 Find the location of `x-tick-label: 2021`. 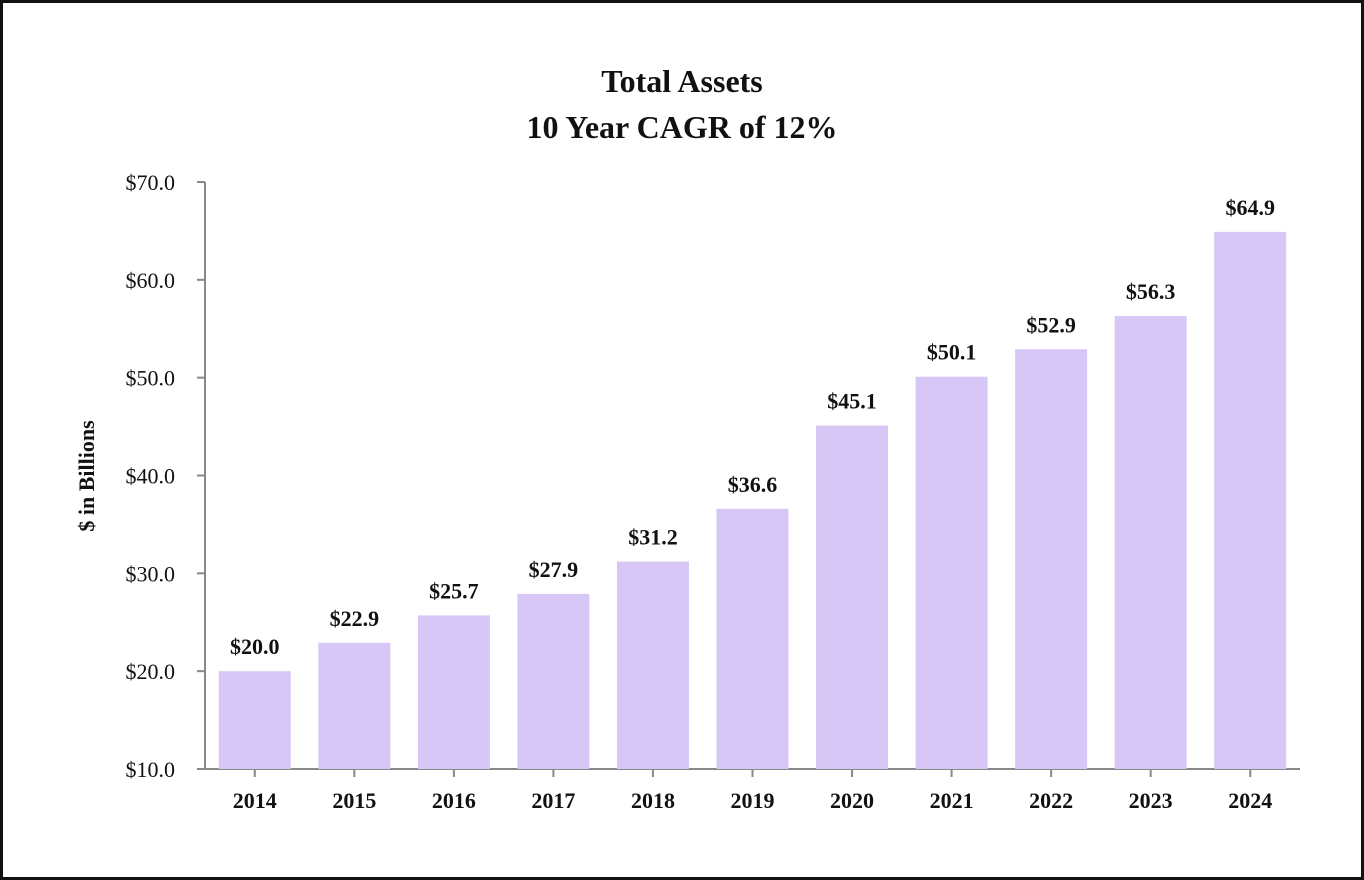

x-tick-label: 2021 is located at coordinates (952, 800).